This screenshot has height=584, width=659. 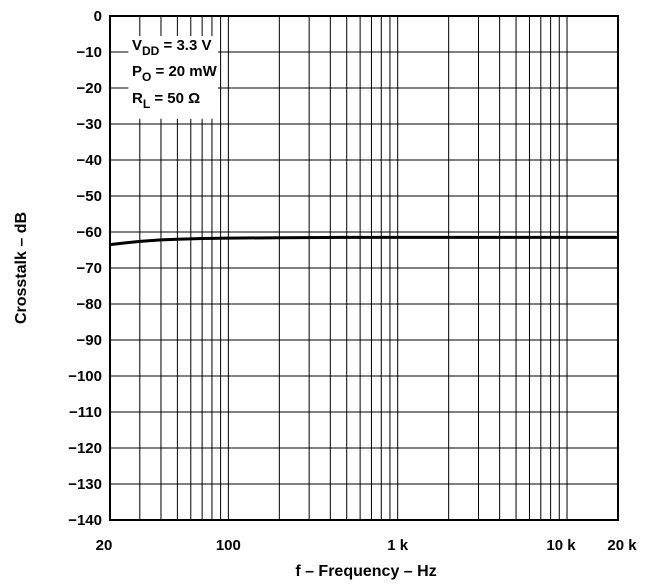 What do you see at coordinates (89, 340) in the screenshot?
I see `y-tick-label: −90` at bounding box center [89, 340].